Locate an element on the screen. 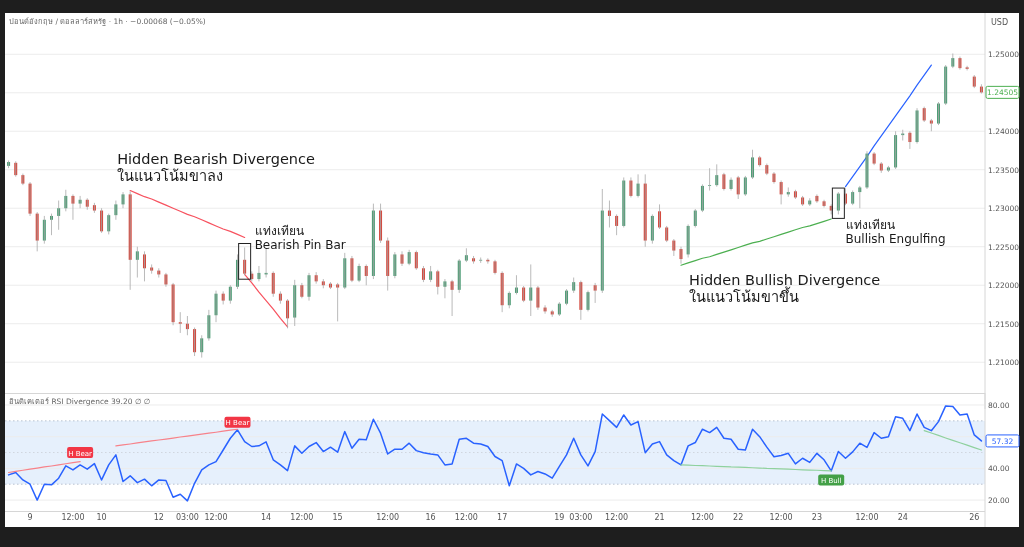 The height and width of the screenshot is (547, 1024). x-tick-label: 21 is located at coordinates (659, 517).